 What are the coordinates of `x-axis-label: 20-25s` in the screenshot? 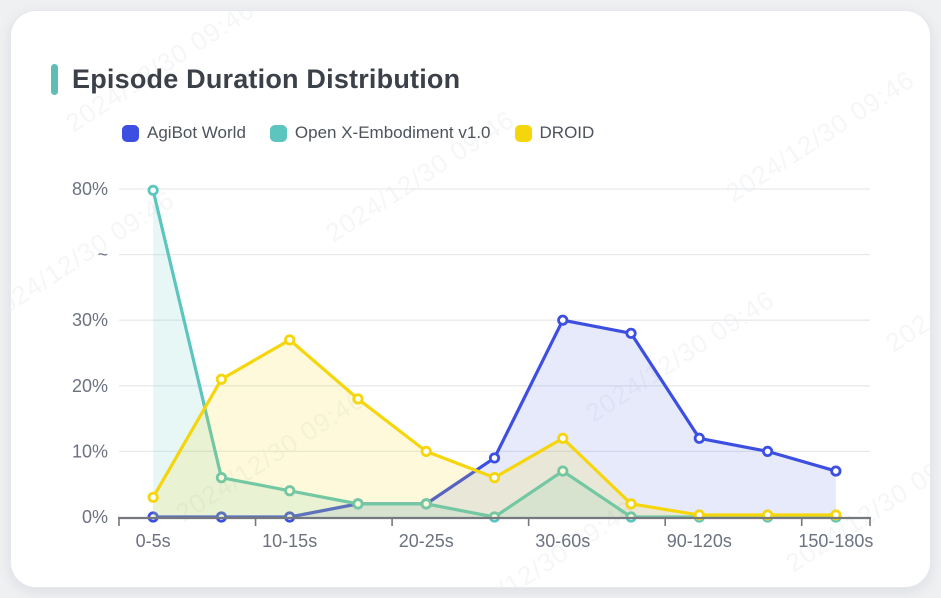 It's located at (426, 541).